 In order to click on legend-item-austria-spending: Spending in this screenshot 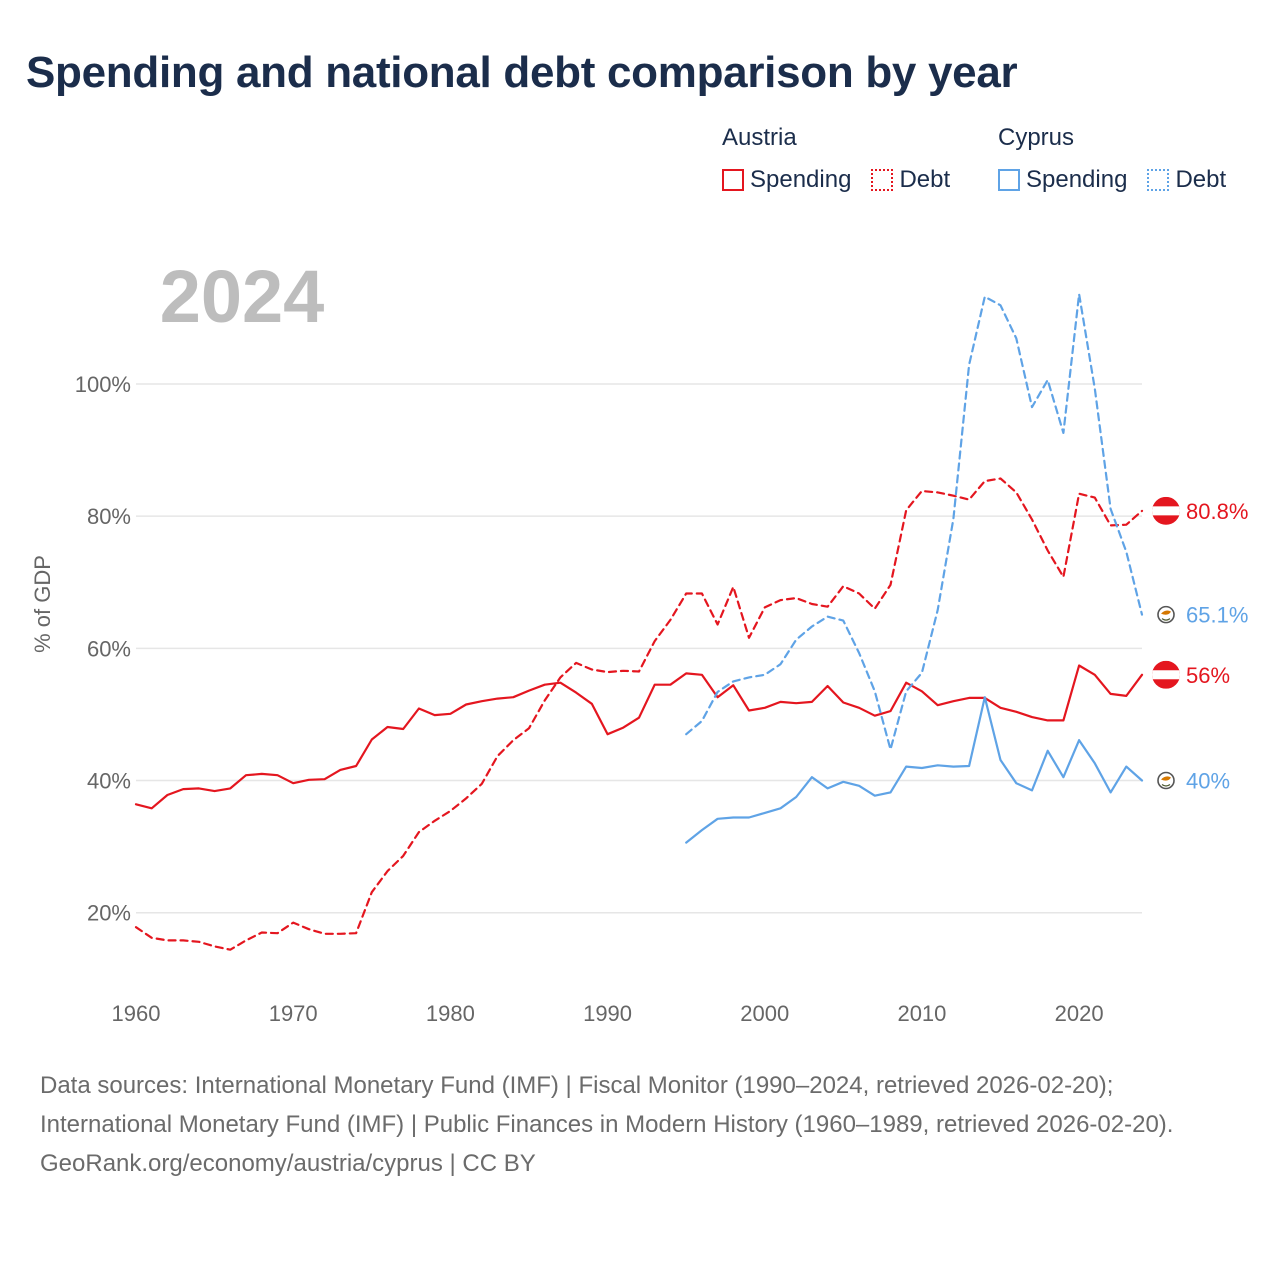, I will do `click(786, 180)`.